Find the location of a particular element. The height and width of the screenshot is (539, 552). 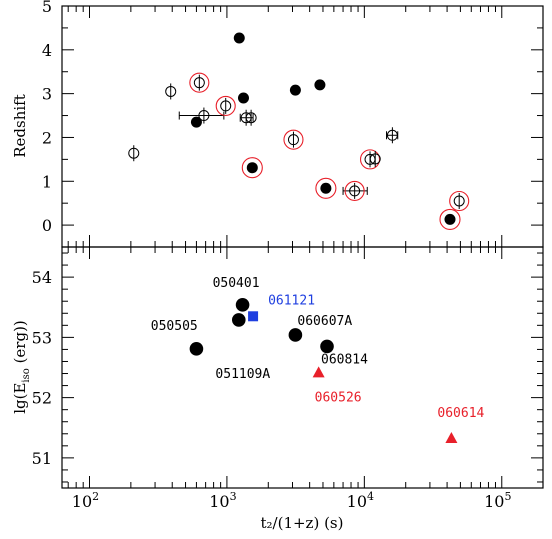

y-tick-label: 0 is located at coordinates (47, 225).